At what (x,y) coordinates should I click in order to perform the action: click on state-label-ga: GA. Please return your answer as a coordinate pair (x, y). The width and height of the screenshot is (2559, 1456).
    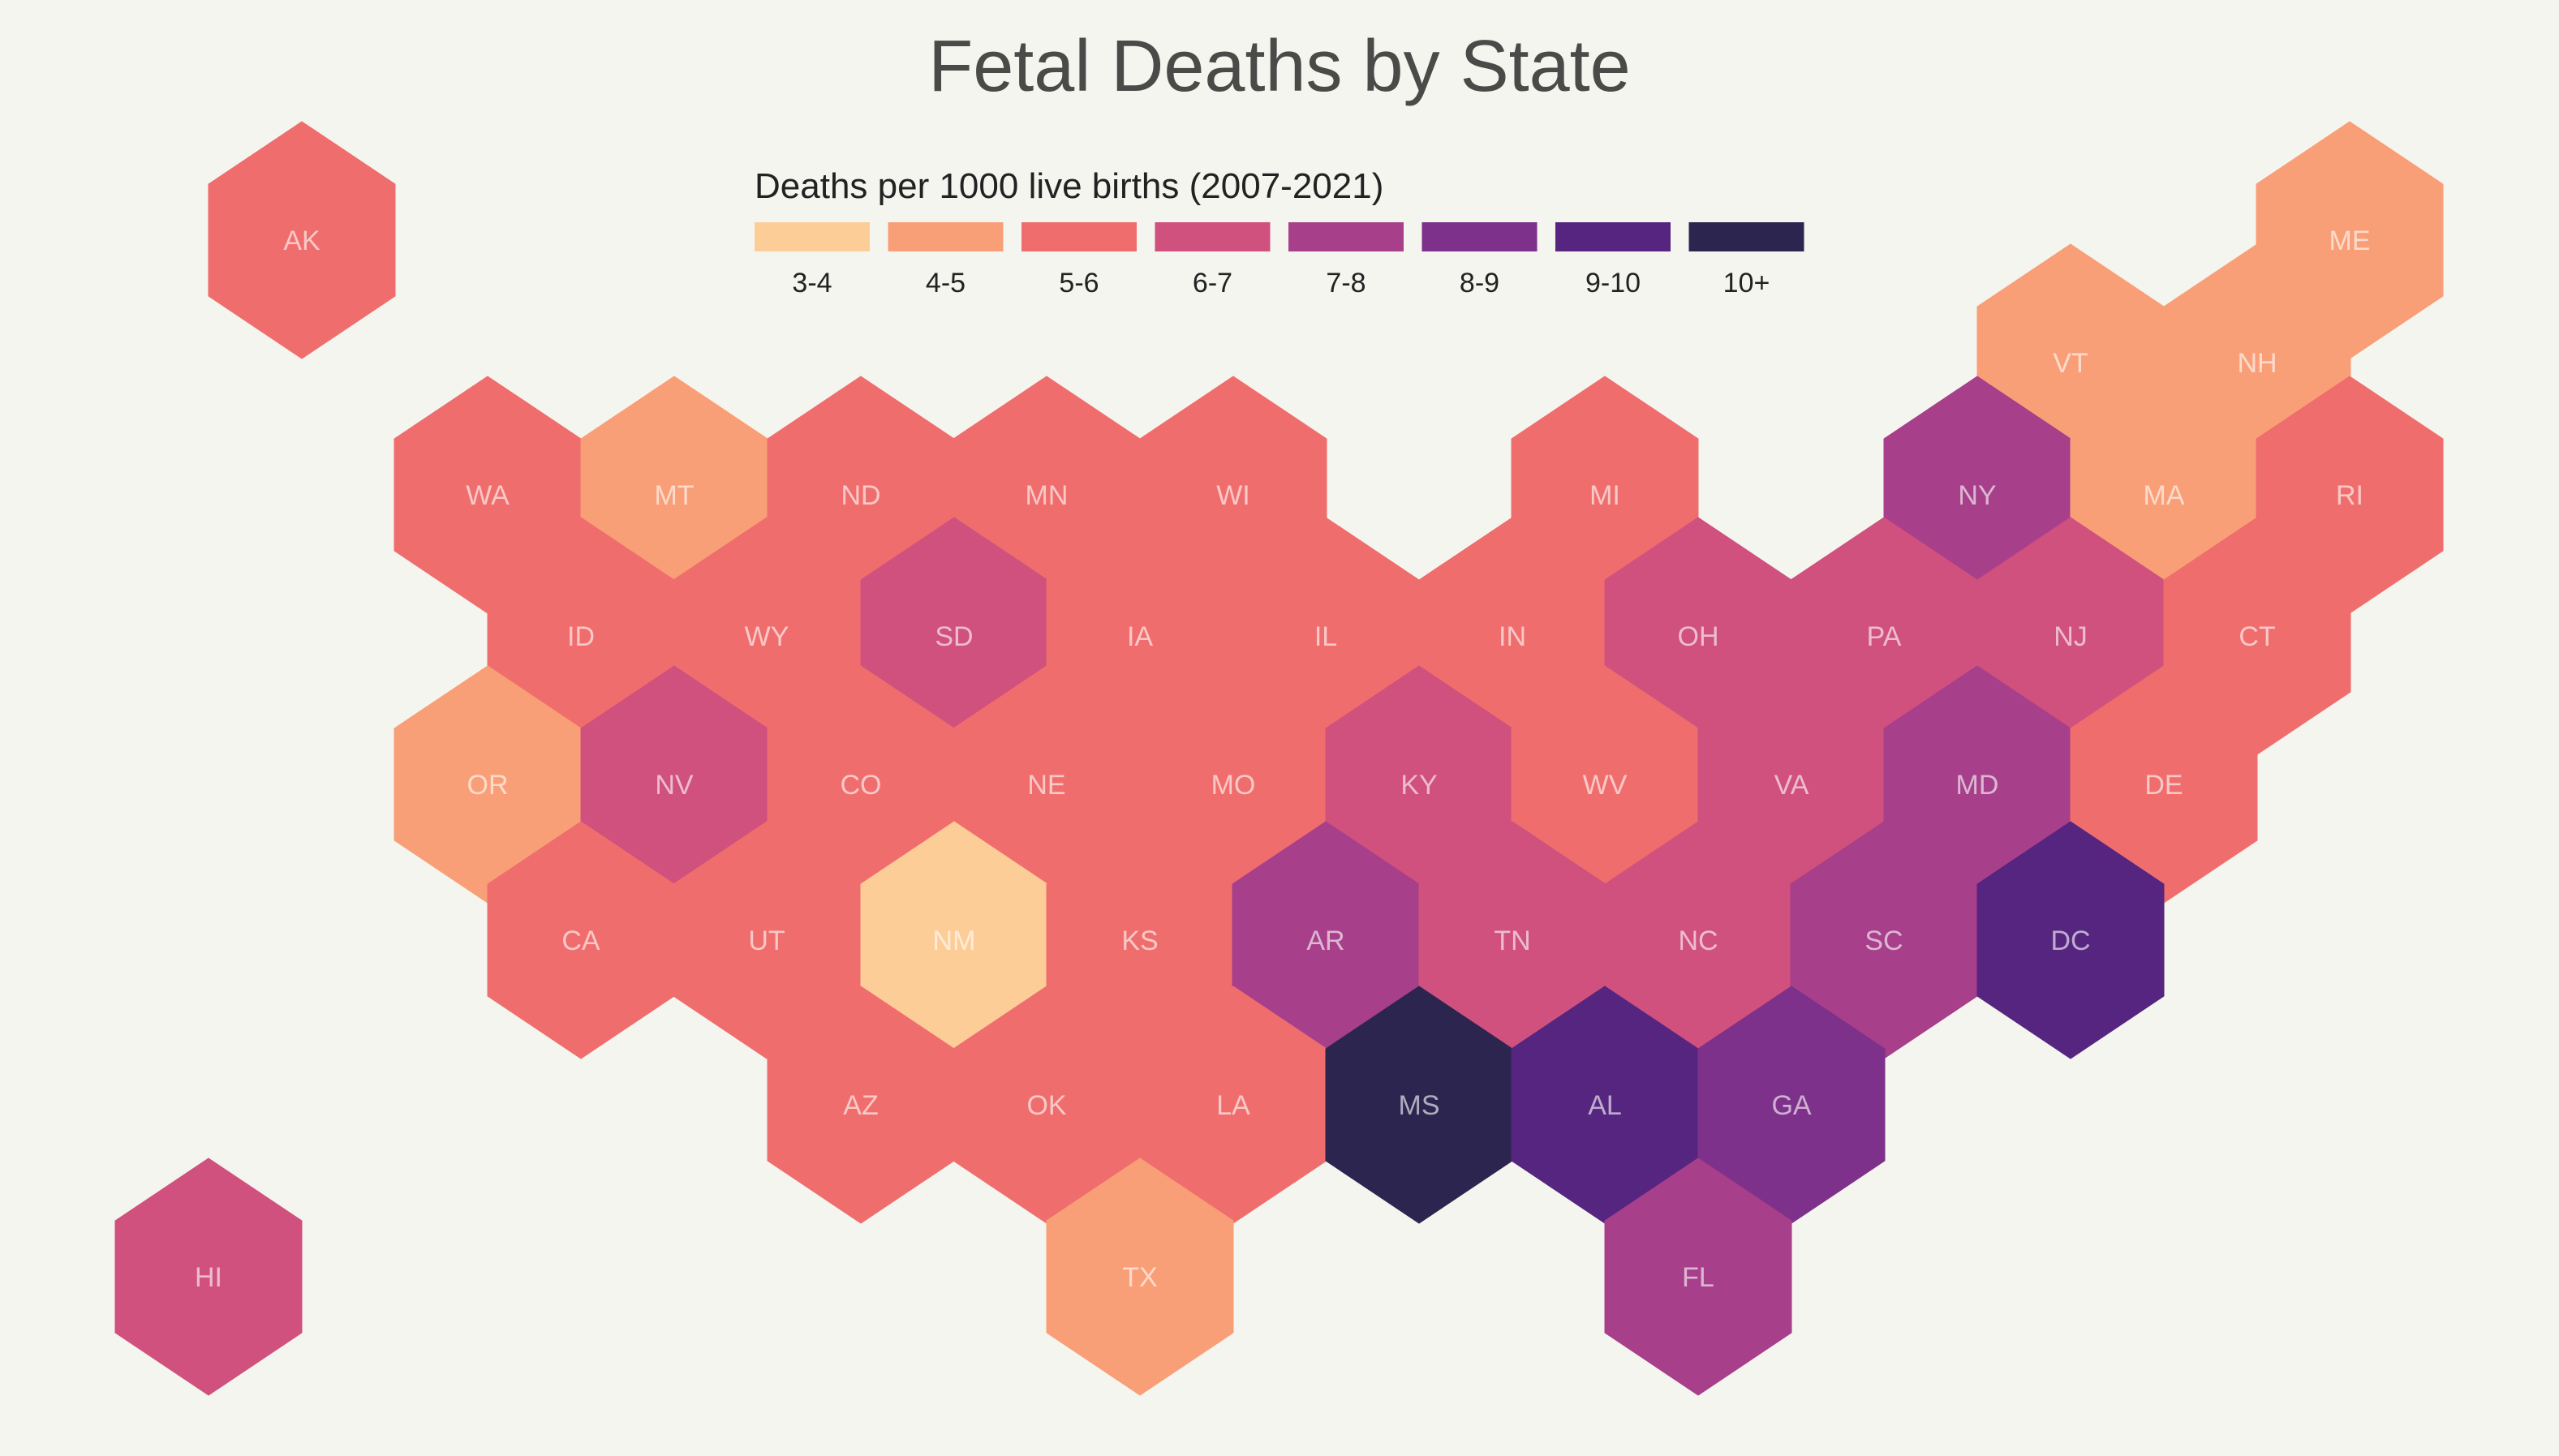
    Looking at the image, I should click on (1791, 1105).